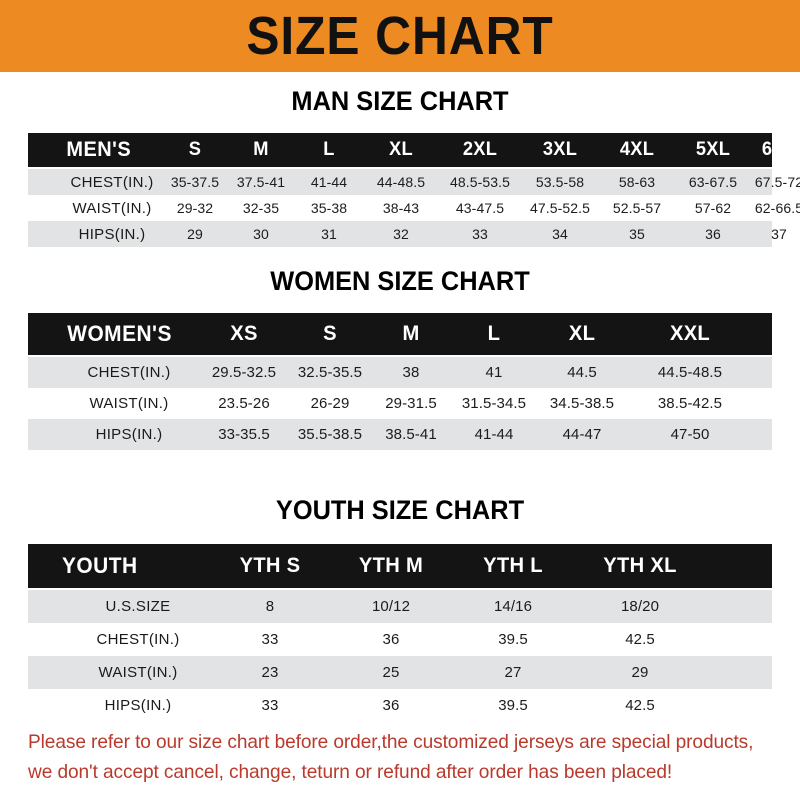  I want to click on table-cell: 37, so click(779, 234).